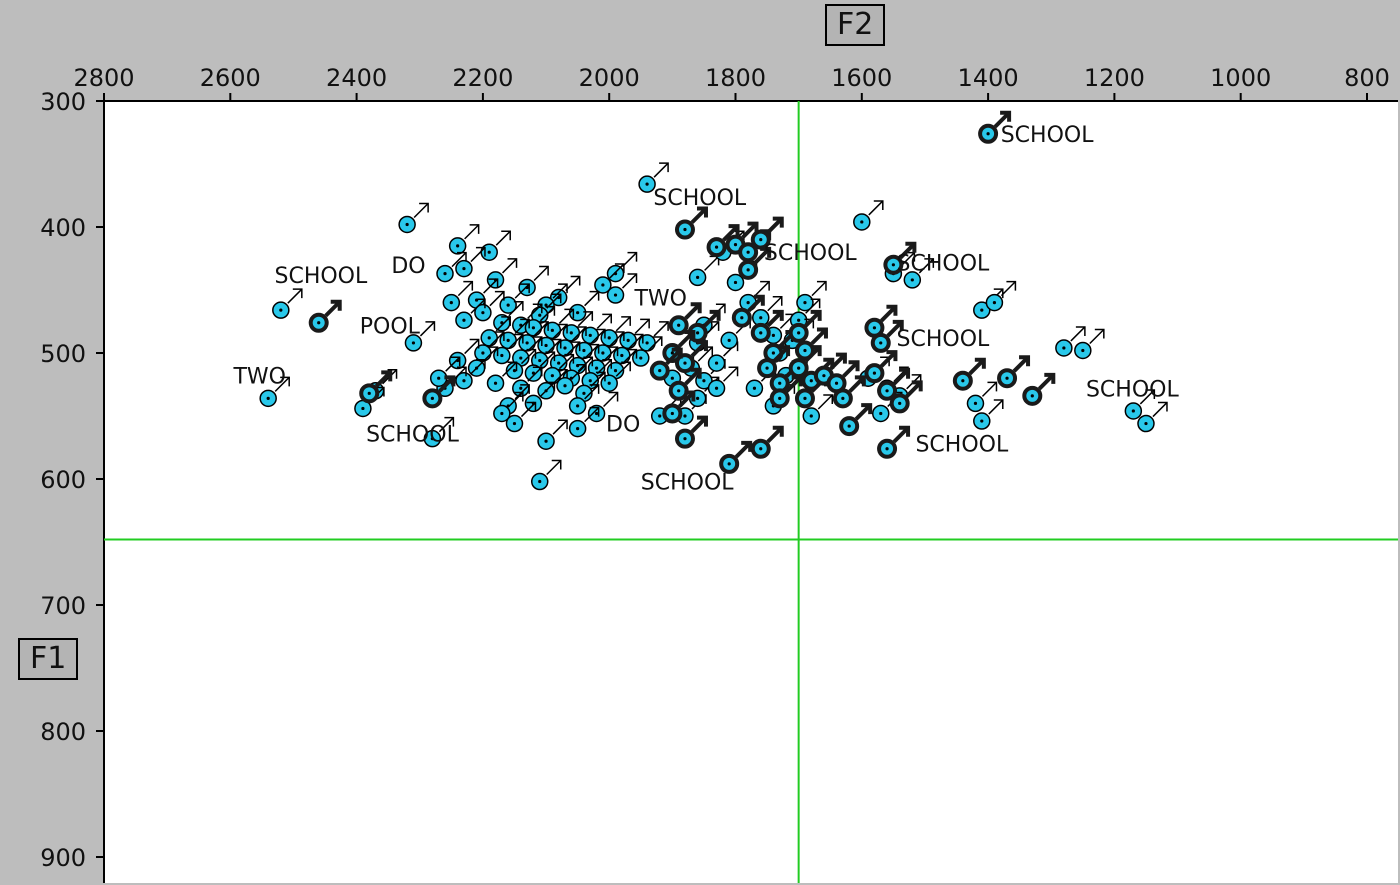  What do you see at coordinates (48, 659) in the screenshot?
I see `y-axis-label: F1` at bounding box center [48, 659].